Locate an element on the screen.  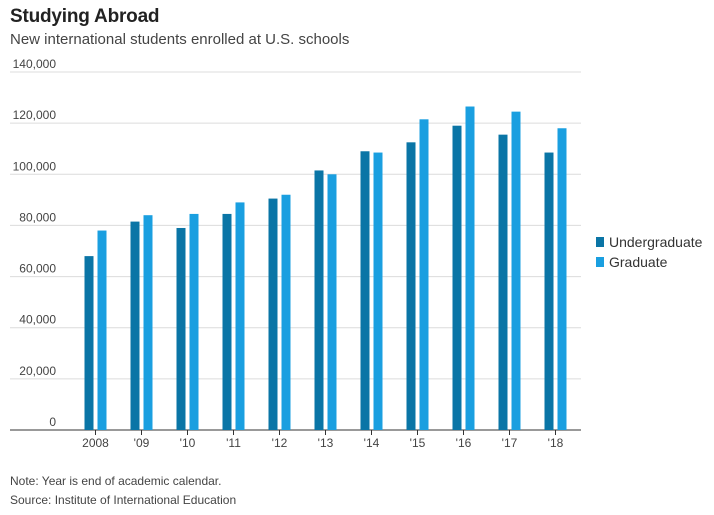
note-text: Note: Year is end of academic calendar. is located at coordinates (116, 481).